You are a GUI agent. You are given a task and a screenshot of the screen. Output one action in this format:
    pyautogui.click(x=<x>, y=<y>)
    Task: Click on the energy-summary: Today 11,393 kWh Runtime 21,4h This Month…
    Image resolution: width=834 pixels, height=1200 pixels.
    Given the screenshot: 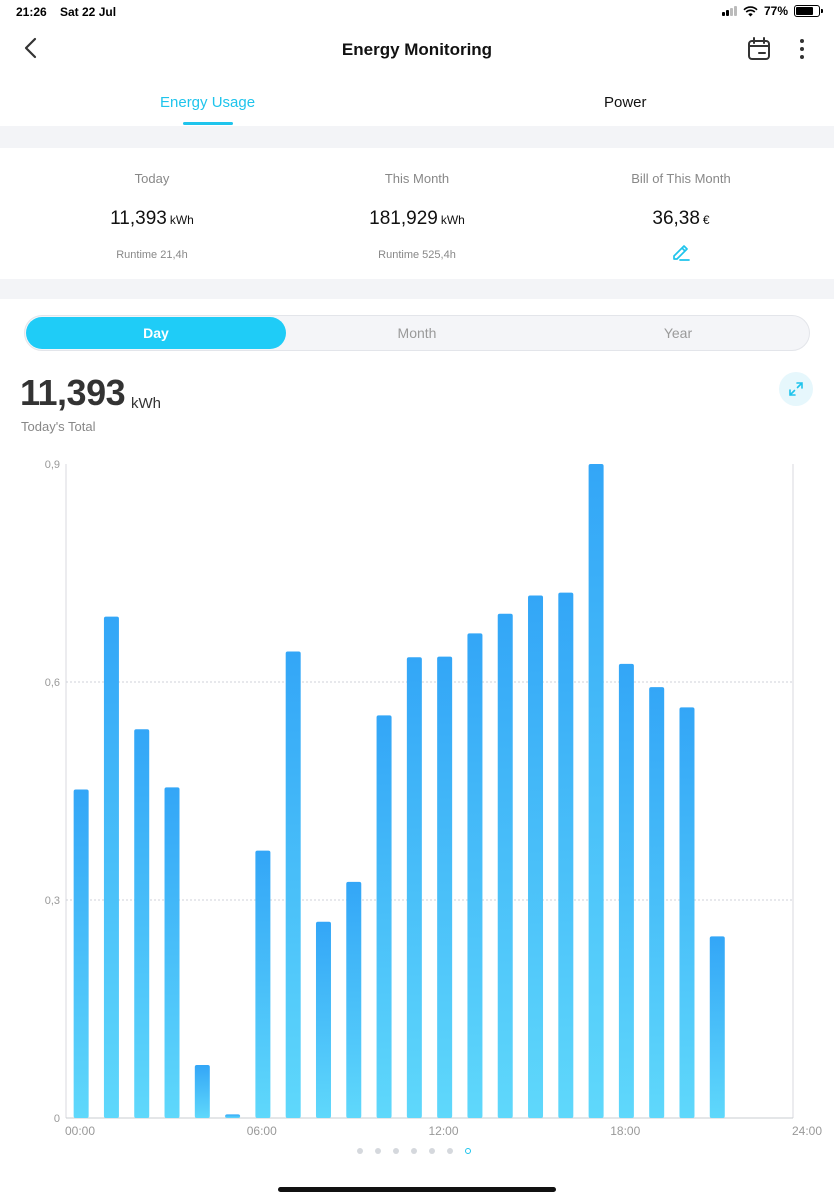 What is the action you would take?
    pyautogui.click(x=417, y=213)
    